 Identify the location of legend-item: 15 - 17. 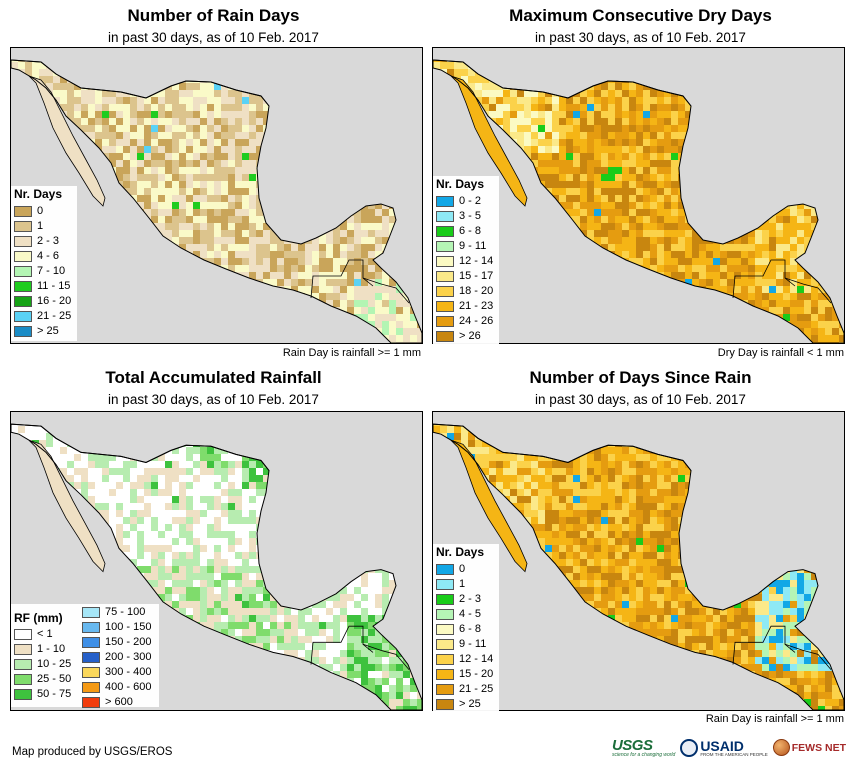
(466, 276).